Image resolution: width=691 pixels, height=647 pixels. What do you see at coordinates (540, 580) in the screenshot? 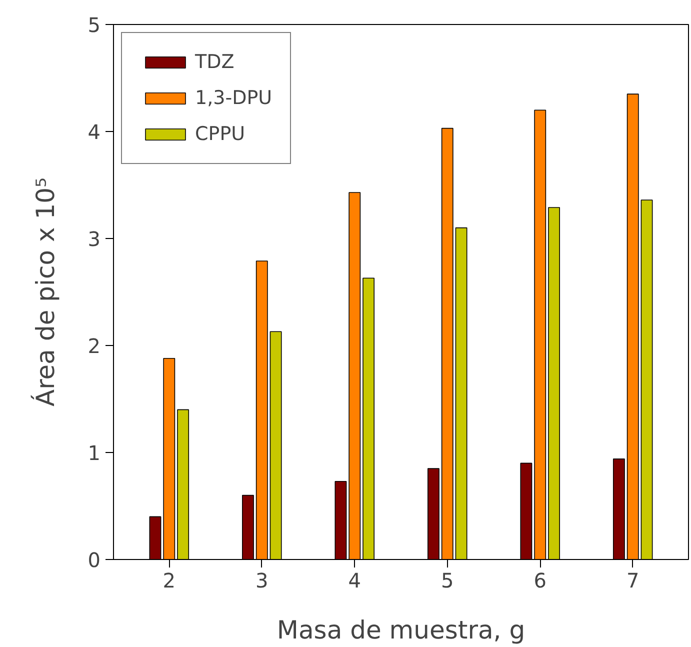
I see `x-tick-label: 6` at bounding box center [540, 580].